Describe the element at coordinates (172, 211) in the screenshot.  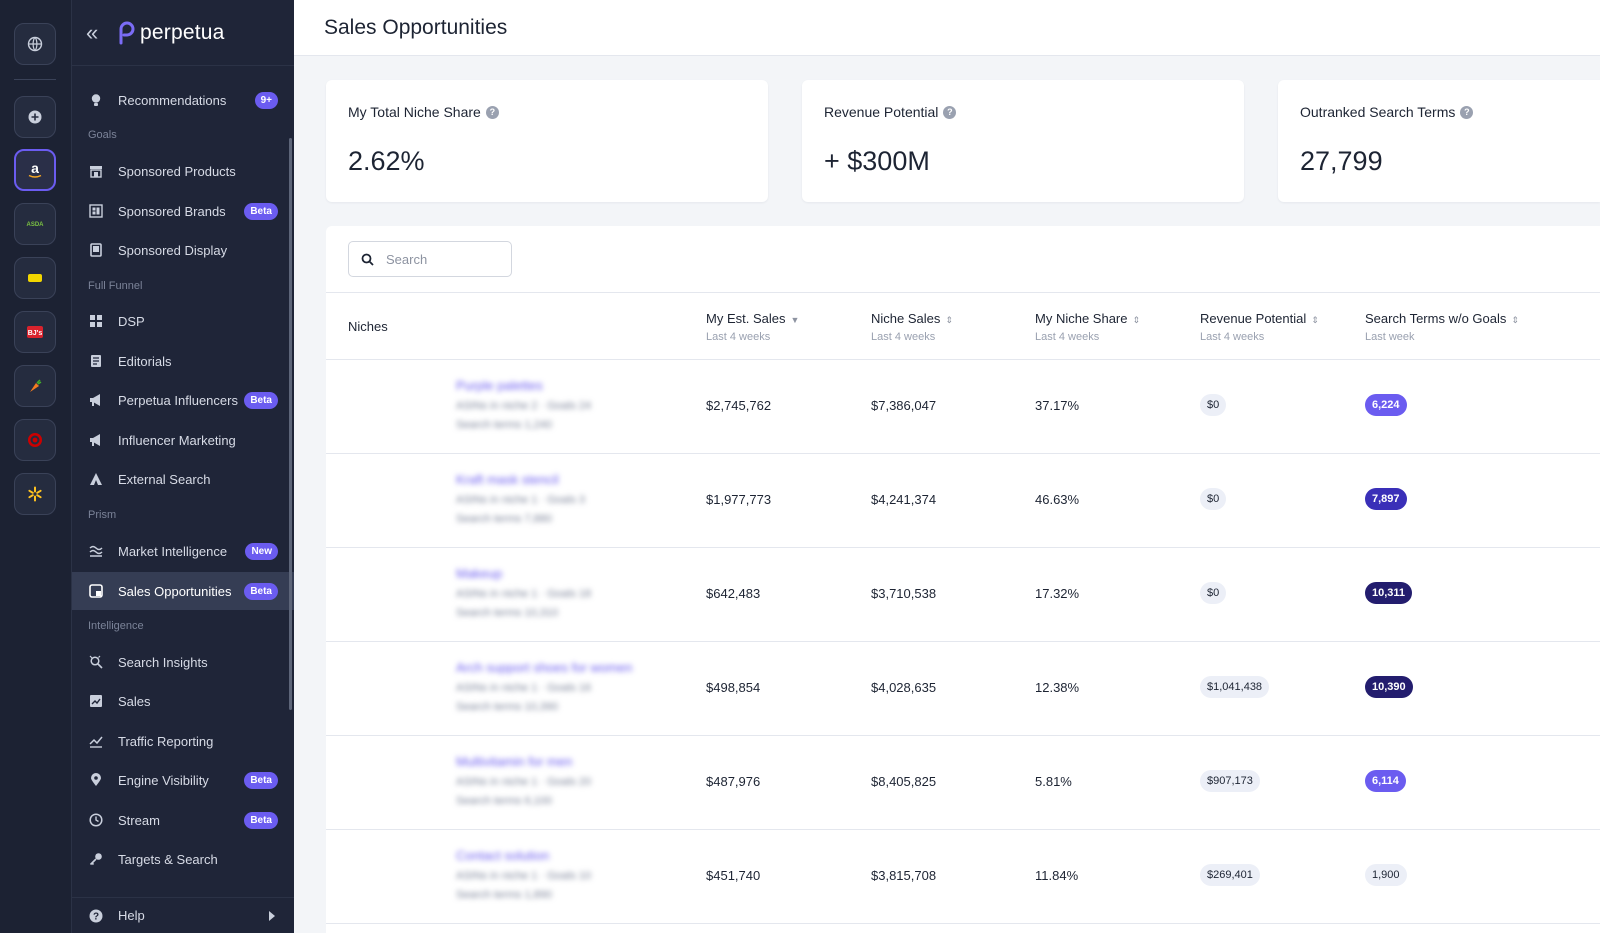
I see `sidebar-item-label: Sponsored Brands` at that location.